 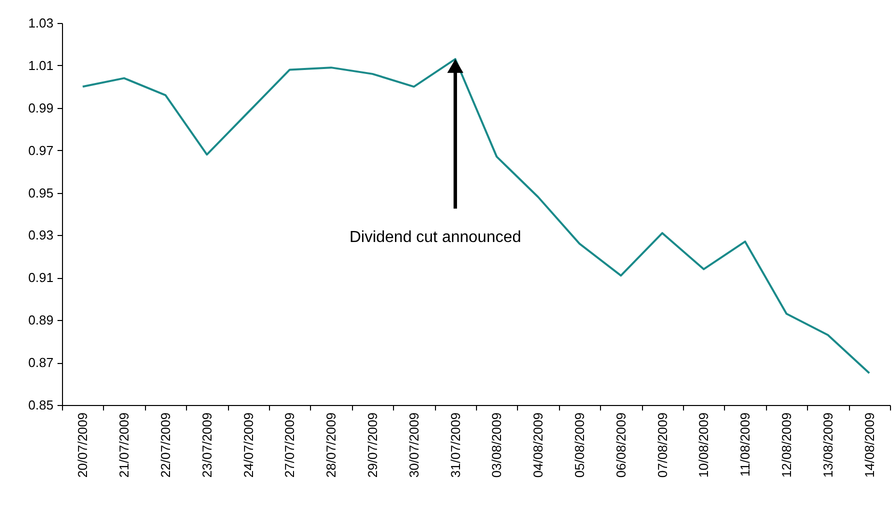 What do you see at coordinates (372, 445) in the screenshot?
I see `x-tick-label: 29/07/2009` at bounding box center [372, 445].